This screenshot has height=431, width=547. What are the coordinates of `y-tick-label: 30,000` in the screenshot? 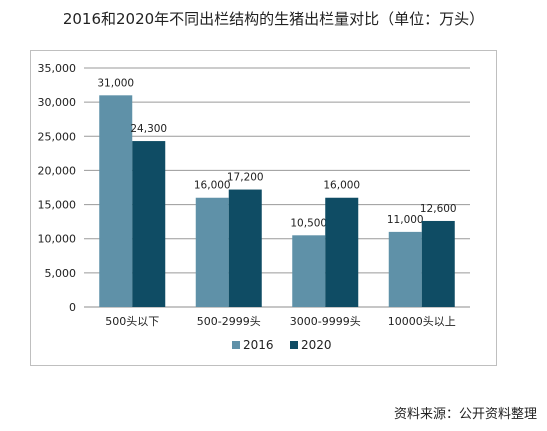 It's located at (57, 102).